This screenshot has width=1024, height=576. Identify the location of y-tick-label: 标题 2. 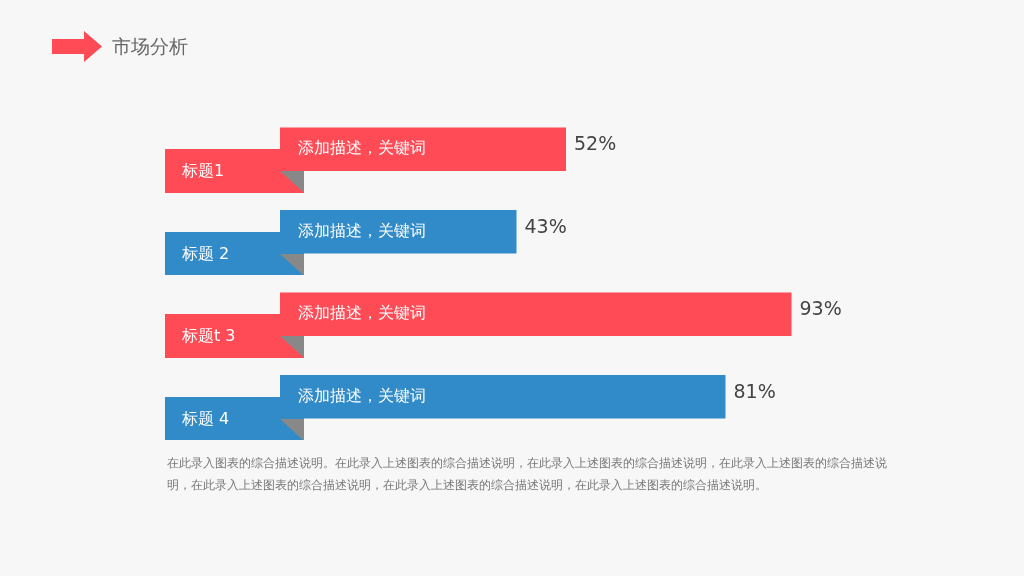
(206, 253).